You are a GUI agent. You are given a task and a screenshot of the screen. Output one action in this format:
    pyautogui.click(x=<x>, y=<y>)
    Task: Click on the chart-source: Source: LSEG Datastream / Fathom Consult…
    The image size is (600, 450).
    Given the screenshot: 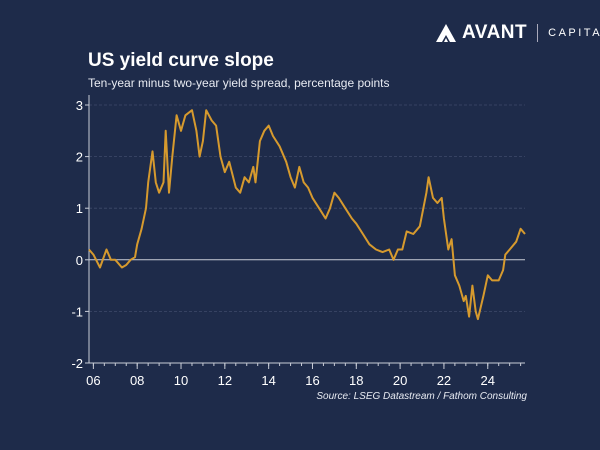 What is the action you would take?
    pyautogui.click(x=421, y=396)
    